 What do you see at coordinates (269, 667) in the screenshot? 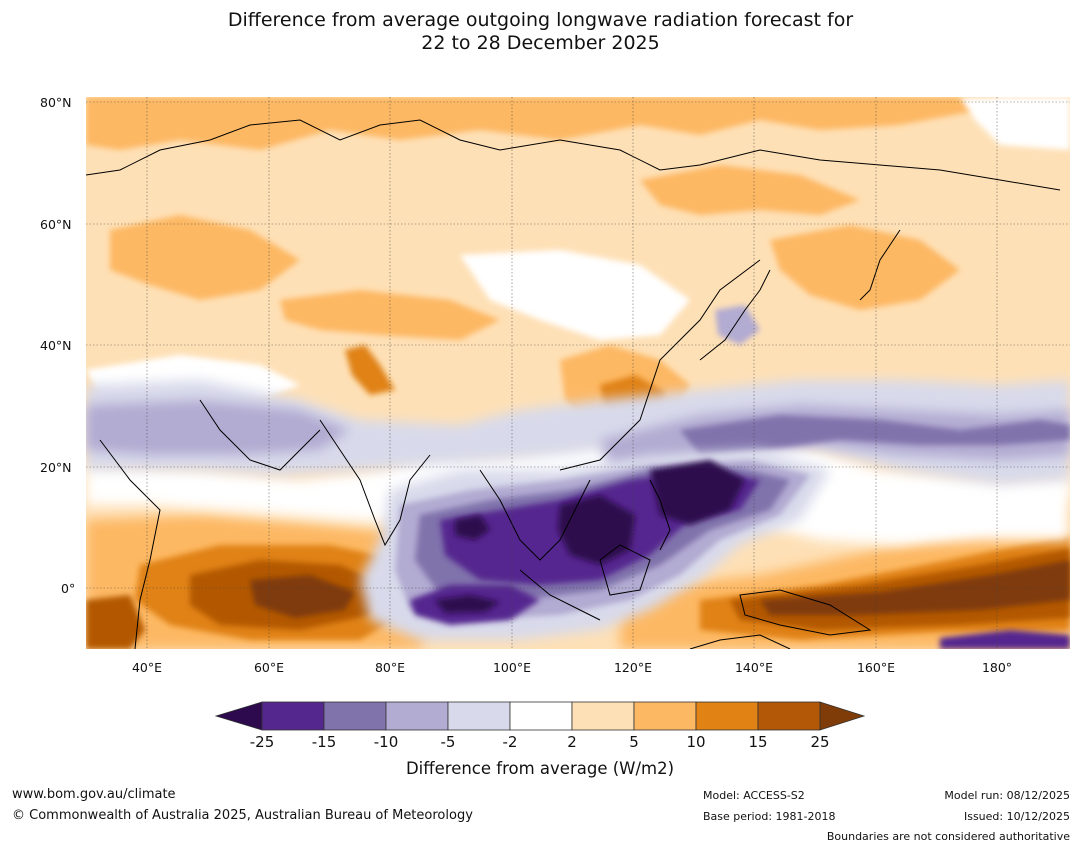
I see `lon-label-60e: 60°E` at bounding box center [269, 667].